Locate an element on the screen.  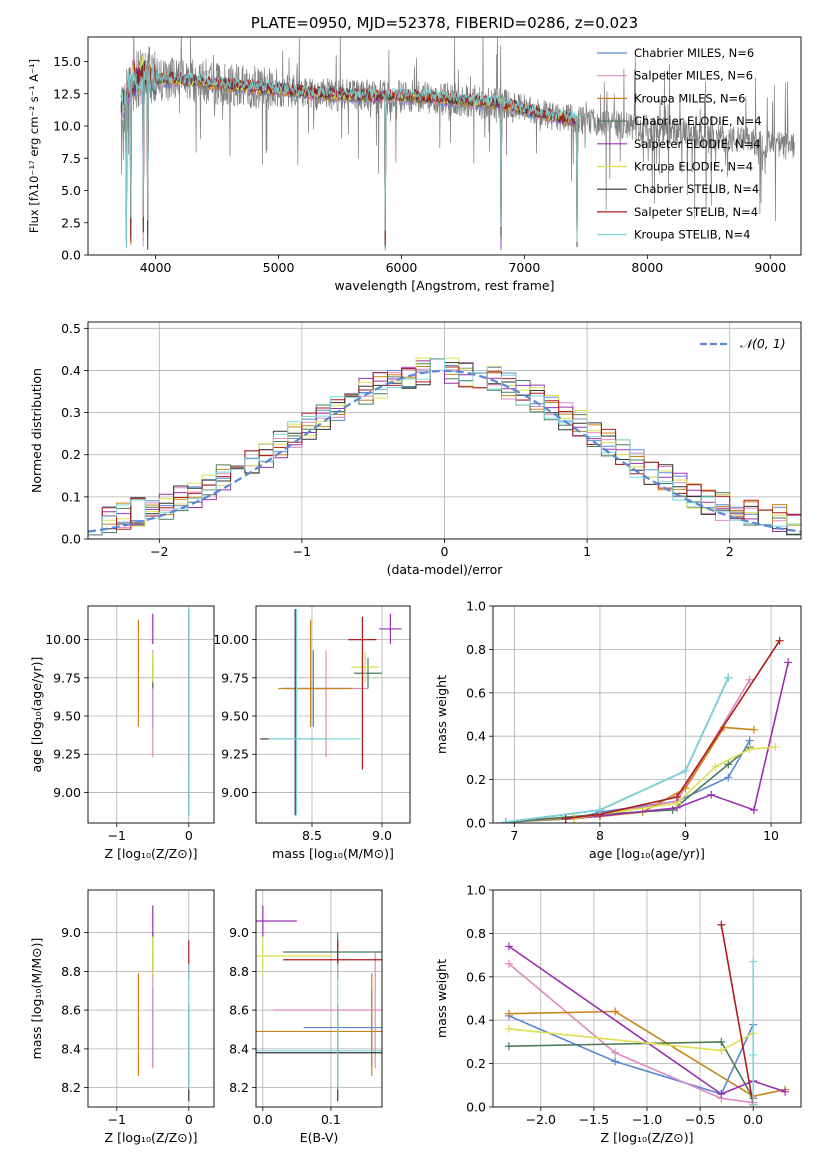
legend-entry-label: Chabrier ELODIE, N=4 is located at coordinates (698, 121).